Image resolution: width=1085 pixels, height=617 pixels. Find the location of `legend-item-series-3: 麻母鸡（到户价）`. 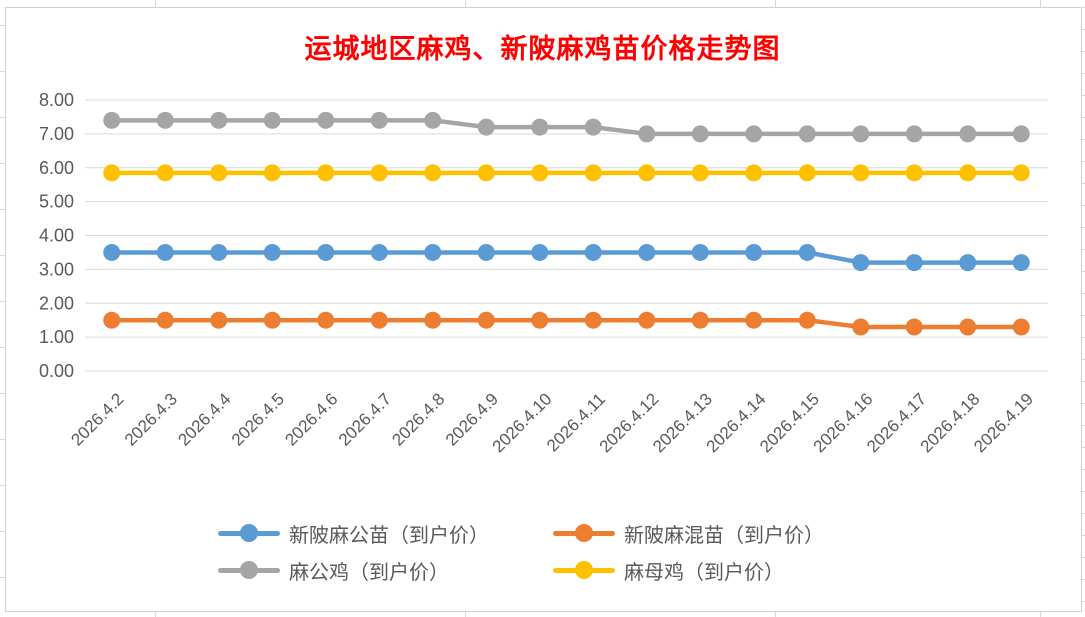

legend-item-series-3: 麻母鸡（到户价） is located at coordinates (668, 571).